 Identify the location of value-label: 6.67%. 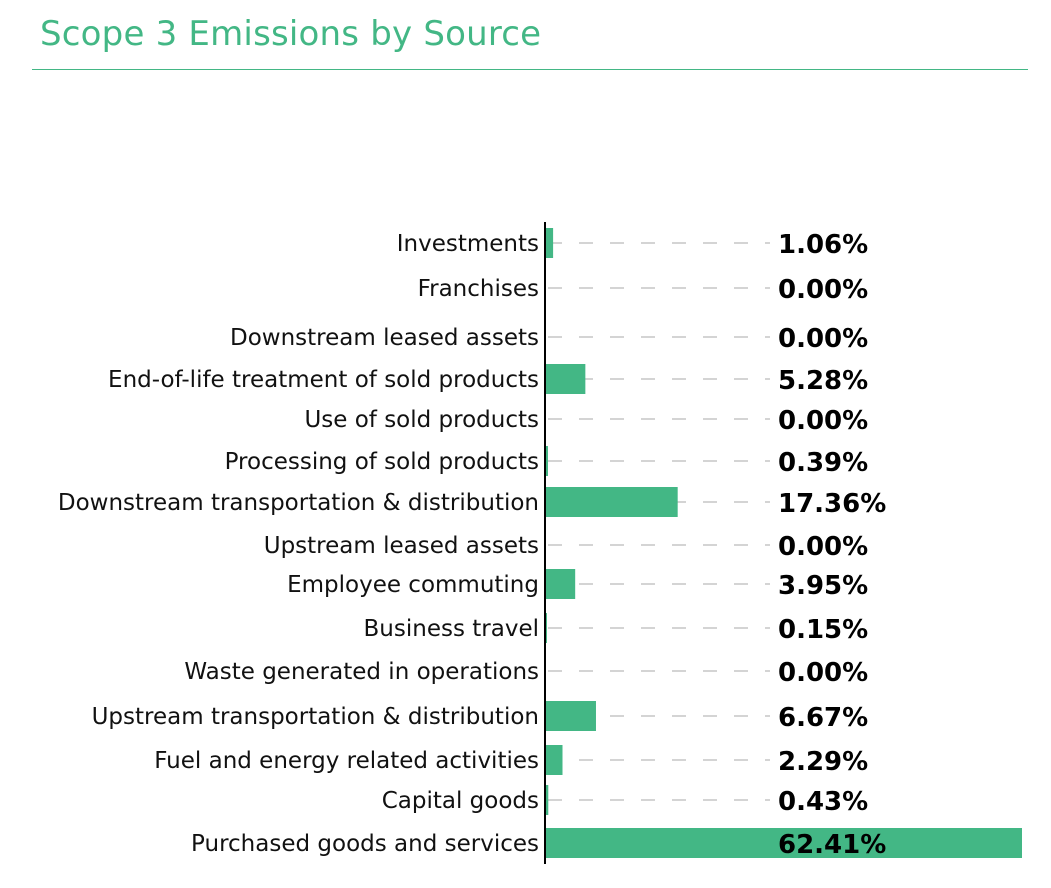
(823, 718).